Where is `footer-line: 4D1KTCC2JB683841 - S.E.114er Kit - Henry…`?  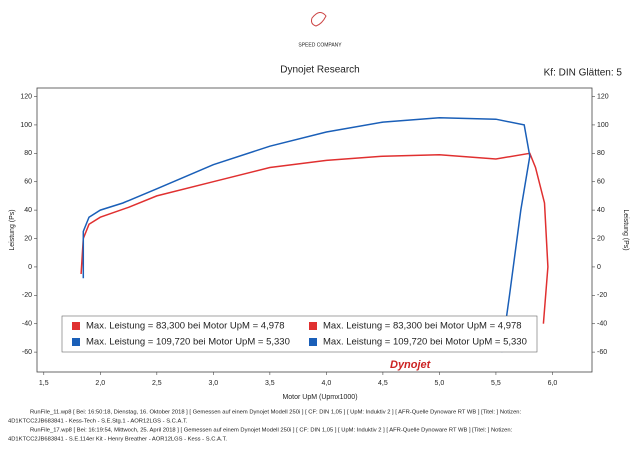 footer-line: 4D1KTCC2JB683841 - S.E.114er Kit - Henry… is located at coordinates (117, 440).